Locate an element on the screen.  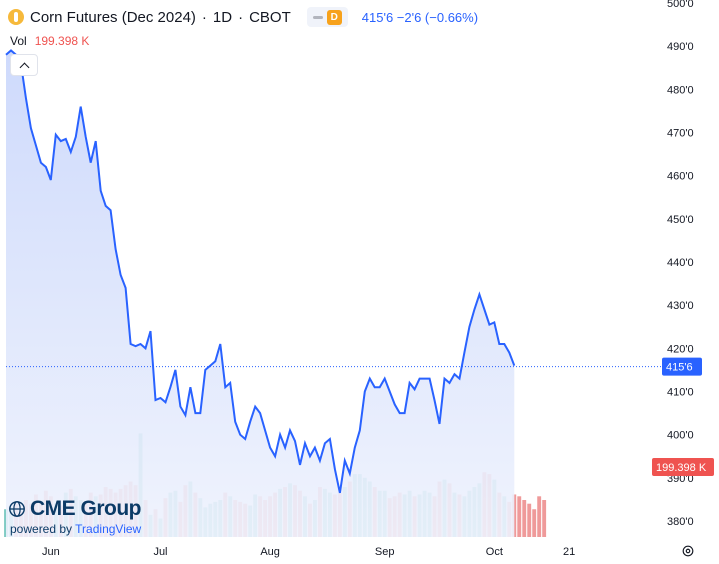
y-tick-label: 420'0 is located at coordinates (680, 349).